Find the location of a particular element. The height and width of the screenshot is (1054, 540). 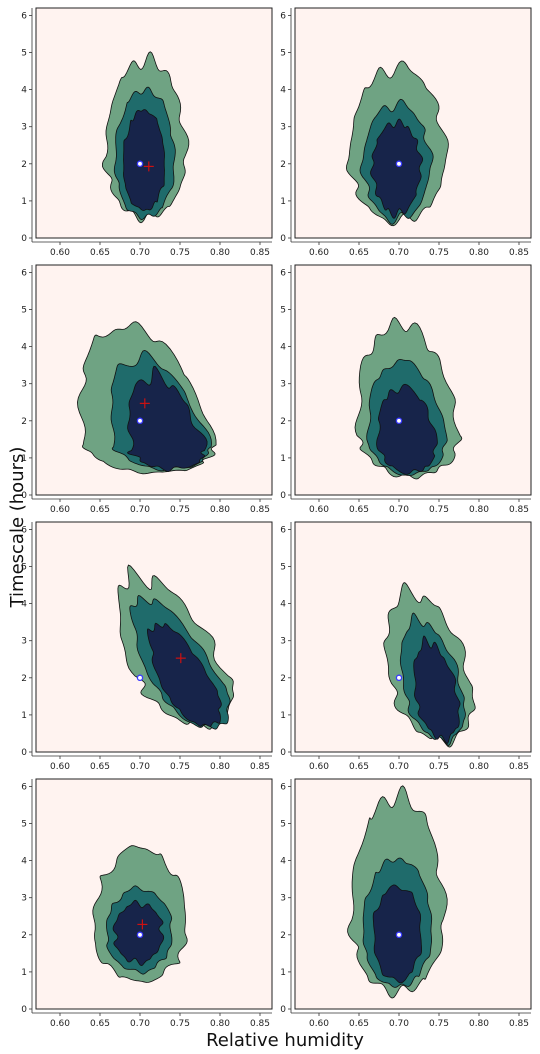

y-axis-label: Timescale (hours) is located at coordinates (17, 528).